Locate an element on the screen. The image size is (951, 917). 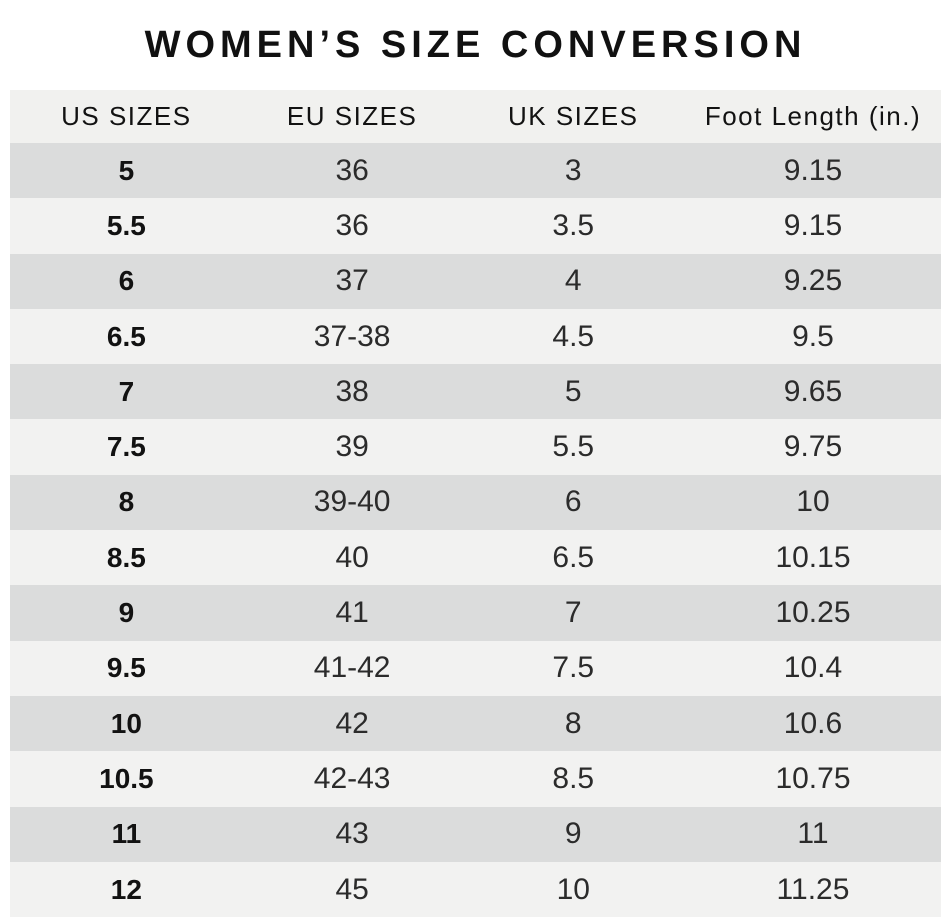
eu-size-cell: 39-40 is located at coordinates (352, 502).